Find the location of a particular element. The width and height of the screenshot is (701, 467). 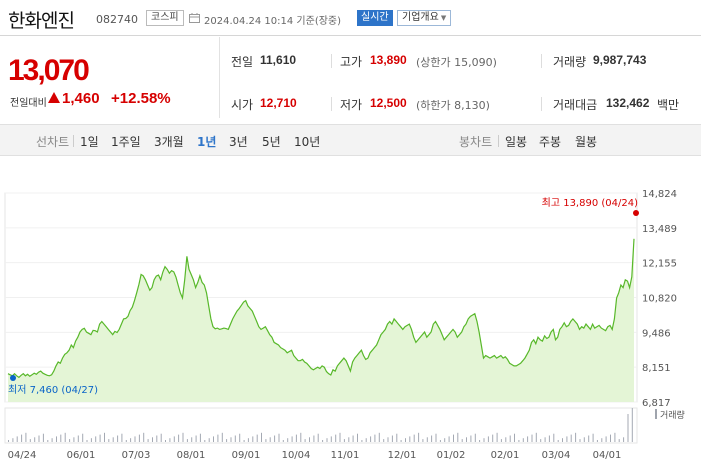

low-value: 12,500 is located at coordinates (388, 103).